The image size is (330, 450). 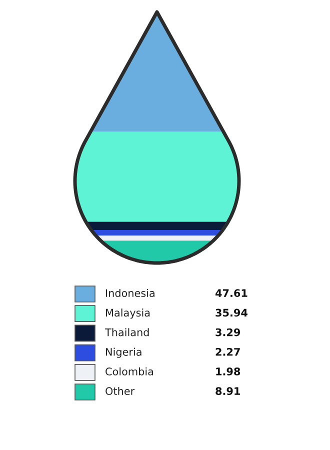 I want to click on data-label: 35.94, so click(x=232, y=312).